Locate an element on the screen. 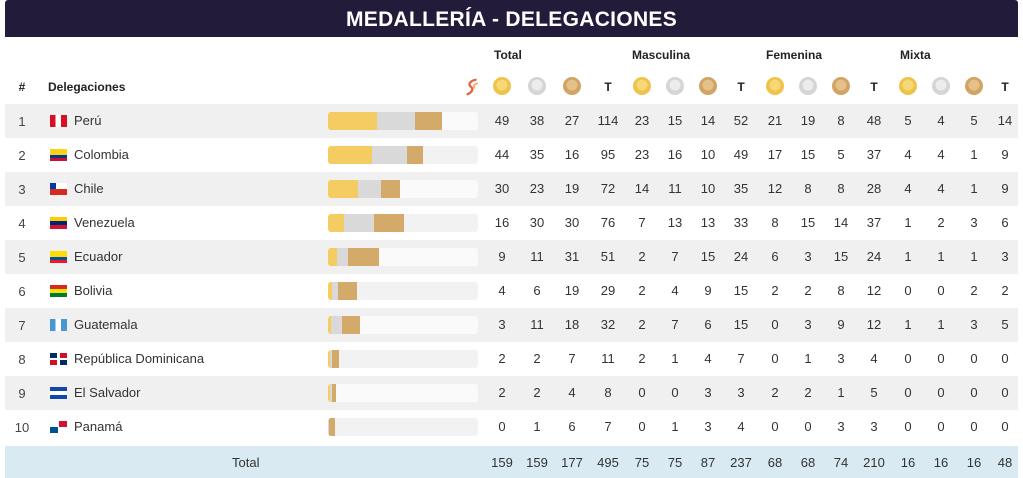 Image resolution: width=1023 pixels, height=478 pixels. rank-cell: 7 is located at coordinates (22, 325).